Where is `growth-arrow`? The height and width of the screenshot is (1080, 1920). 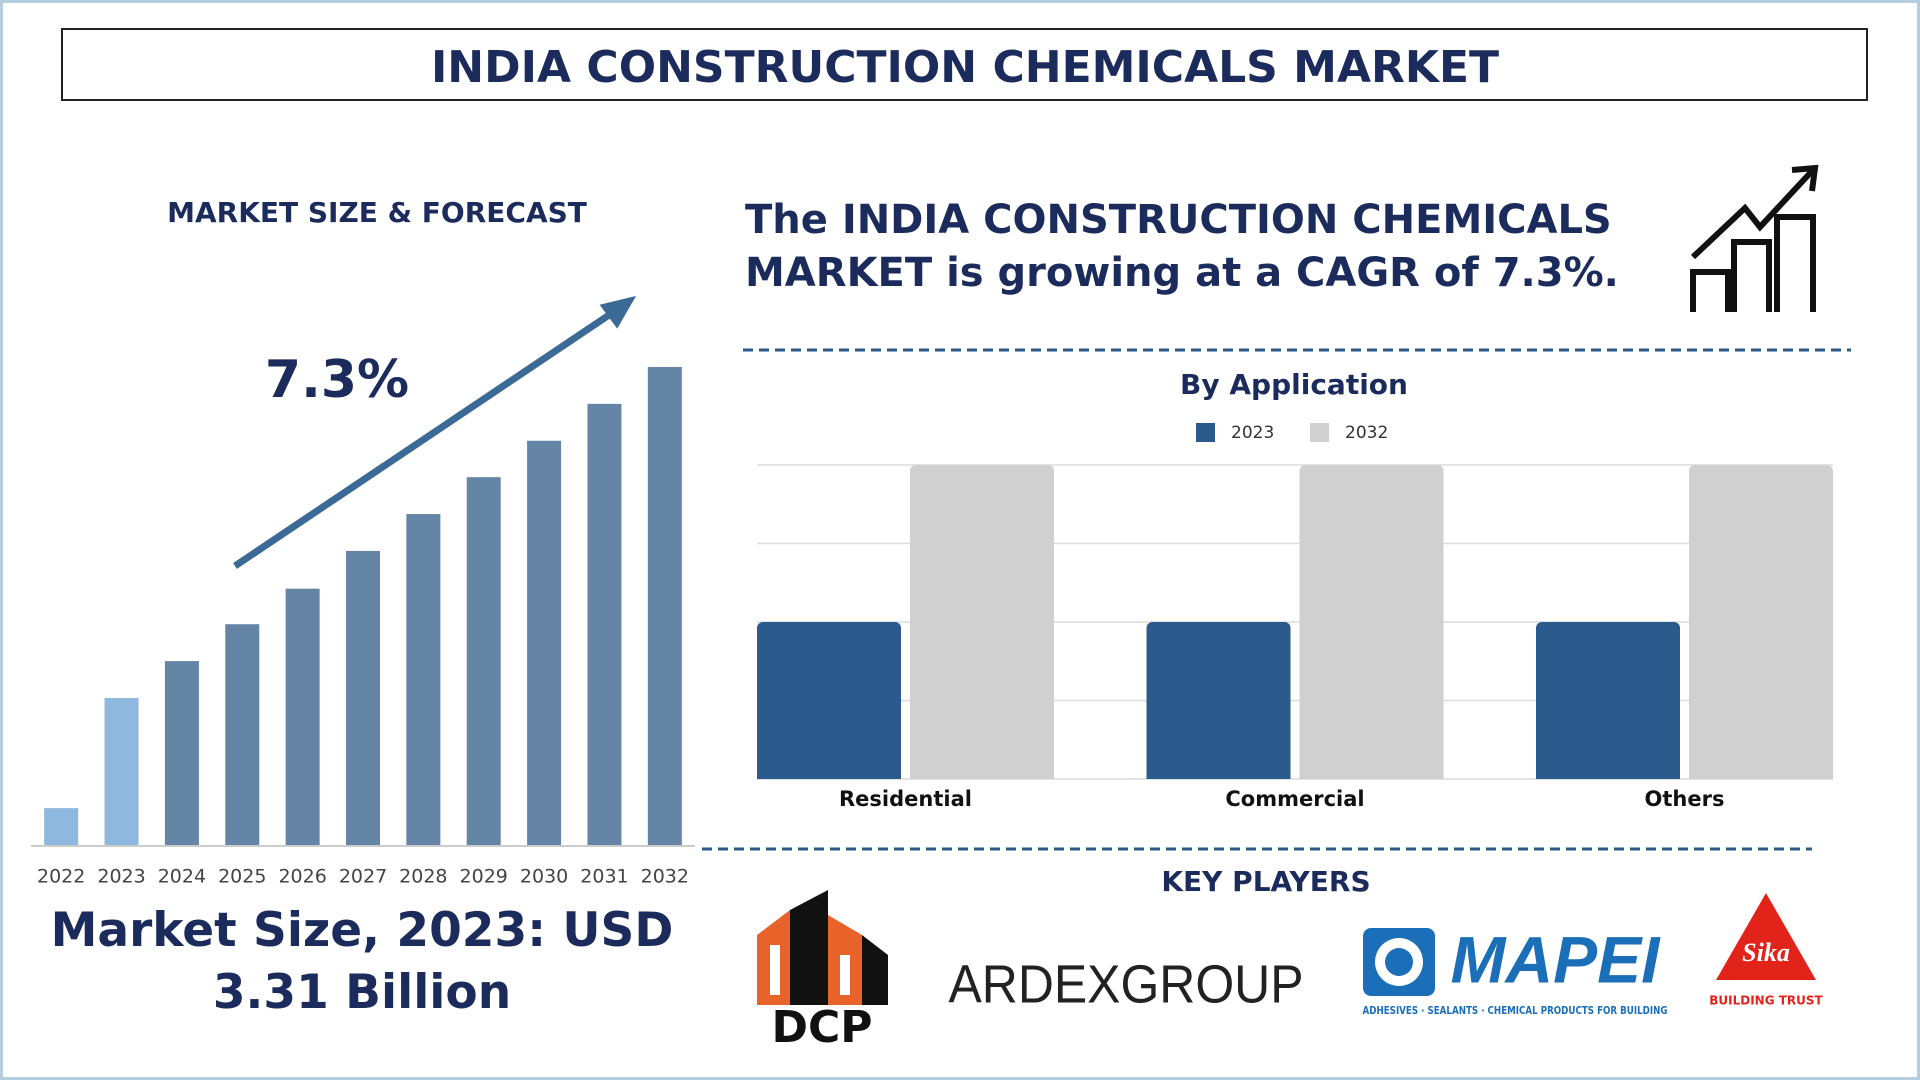
growth-arrow is located at coordinates (426, 437).